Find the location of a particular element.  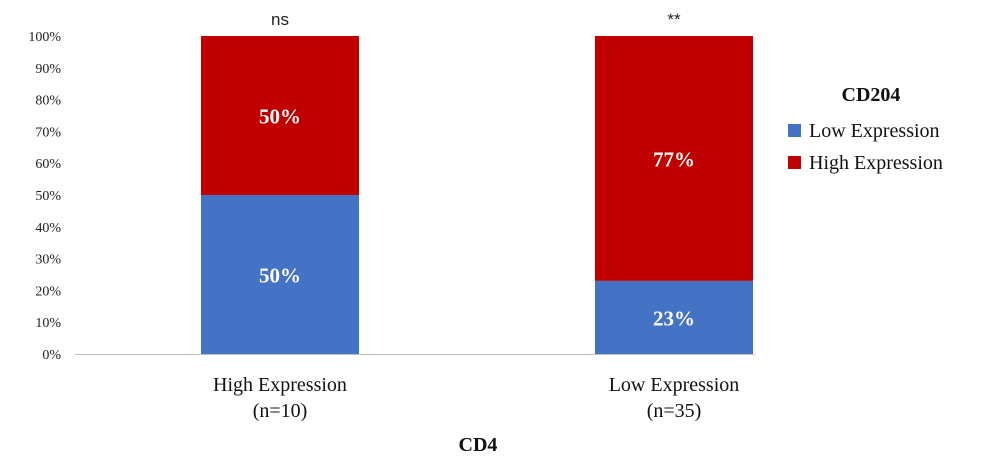

y-tick-label: 20% is located at coordinates (48, 291).